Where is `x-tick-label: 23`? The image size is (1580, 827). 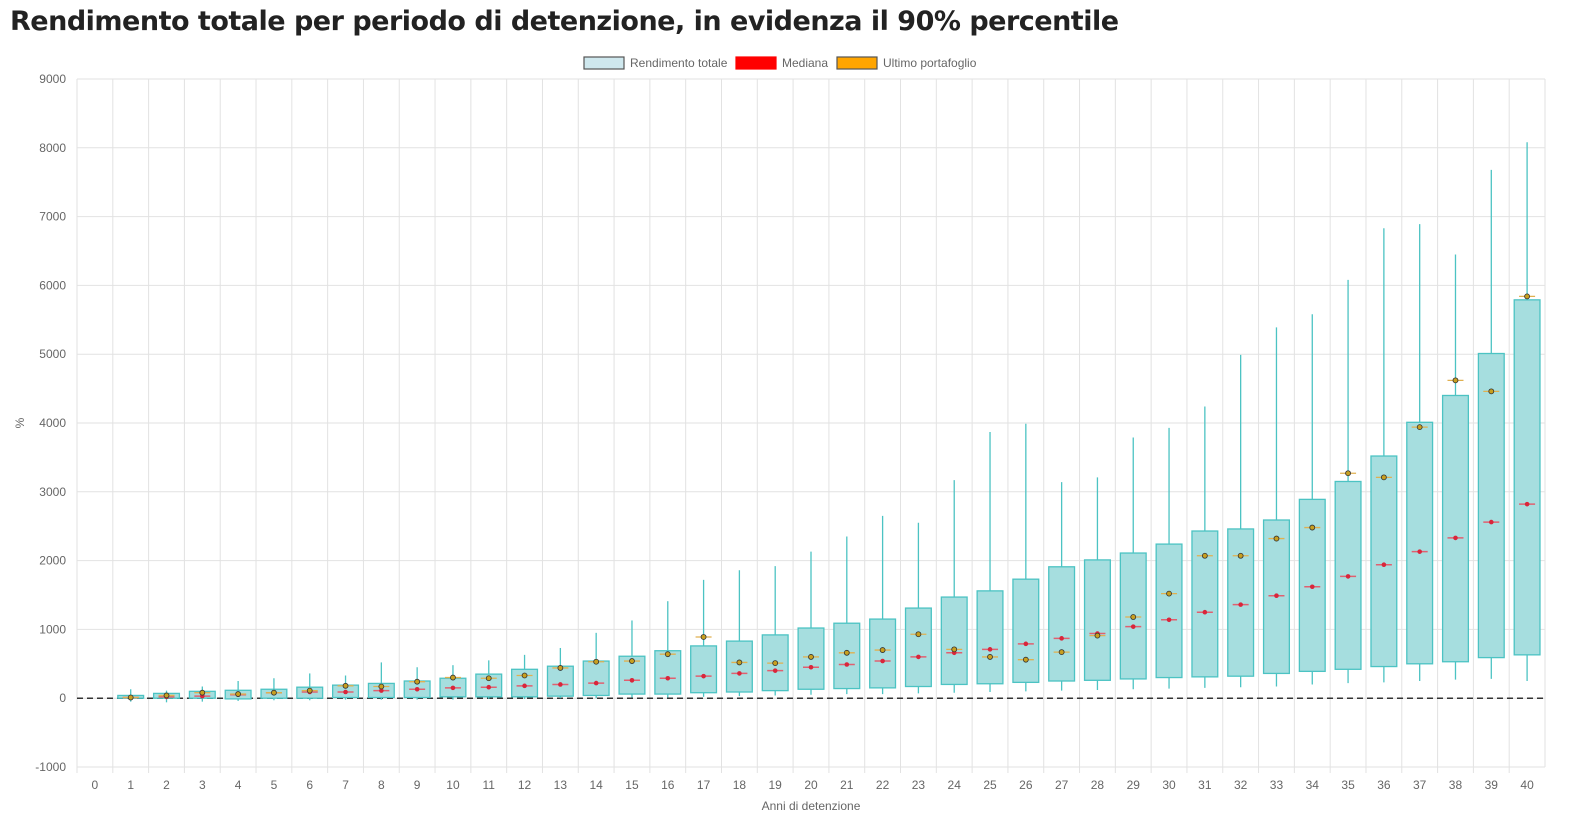 x-tick-label: 23 is located at coordinates (919, 785).